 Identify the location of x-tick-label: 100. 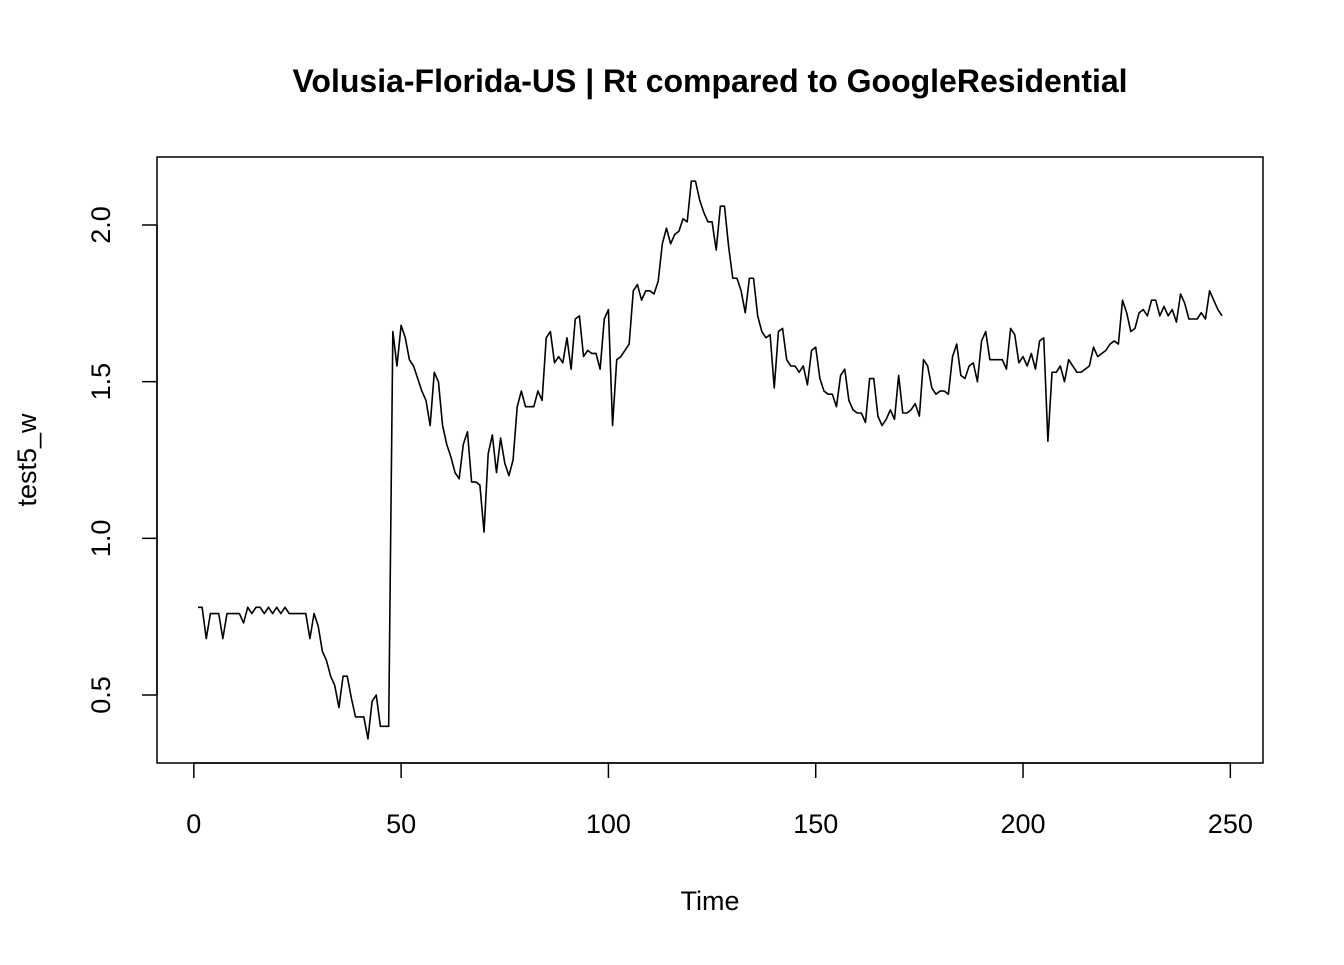
(608, 824).